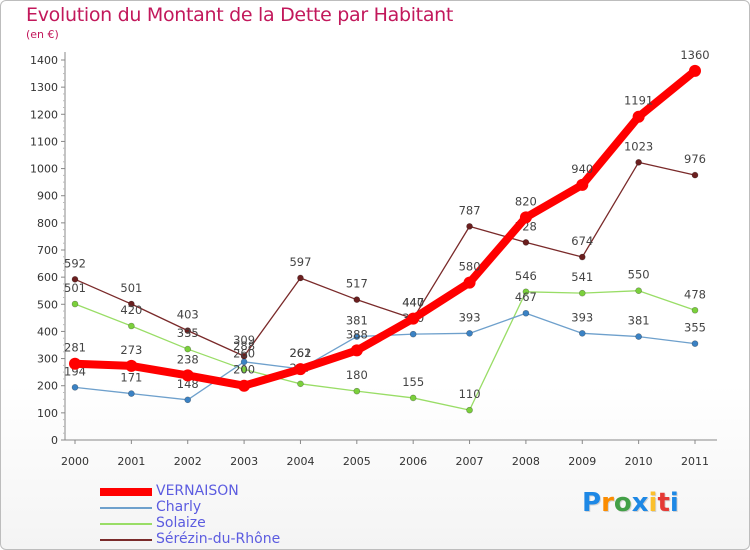 This screenshot has width=750, height=550. I want to click on data-label-vernaison: 440, so click(413, 303).